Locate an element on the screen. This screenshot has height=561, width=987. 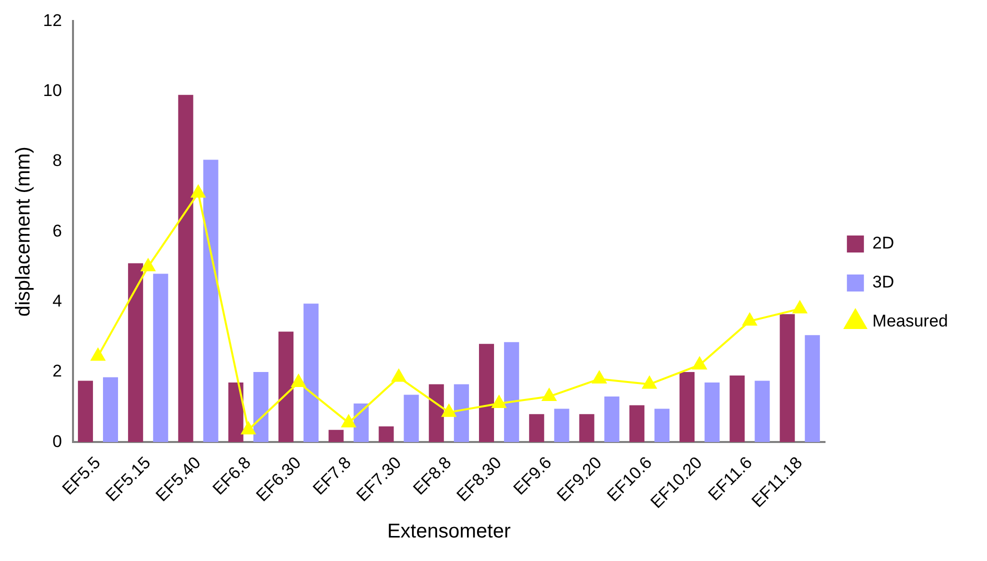
legend-label: 3D is located at coordinates (883, 282).